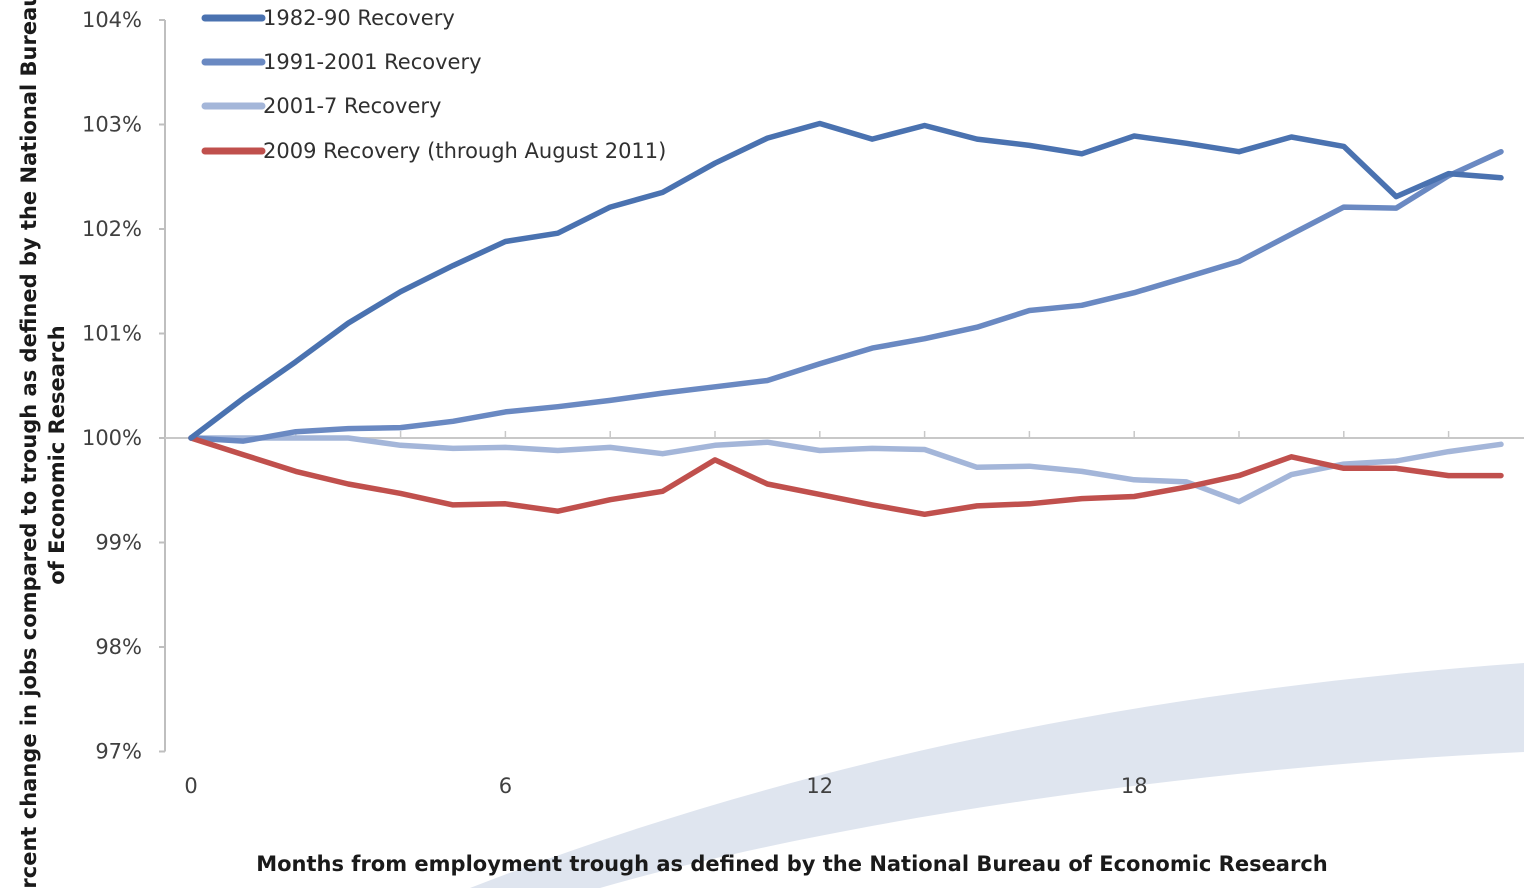  What do you see at coordinates (190, 786) in the screenshot?
I see `x-tick-label: 0` at bounding box center [190, 786].